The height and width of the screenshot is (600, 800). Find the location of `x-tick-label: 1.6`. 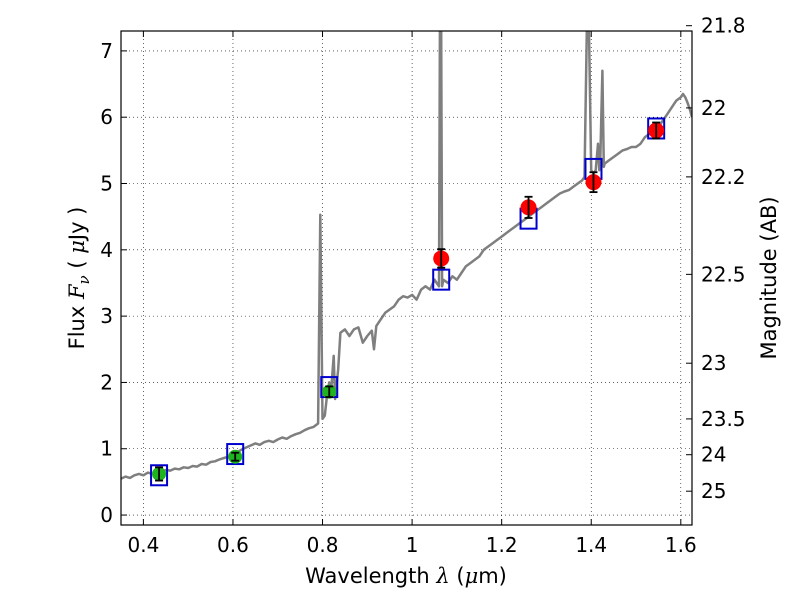

x-tick-label: 1.6 is located at coordinates (681, 545).